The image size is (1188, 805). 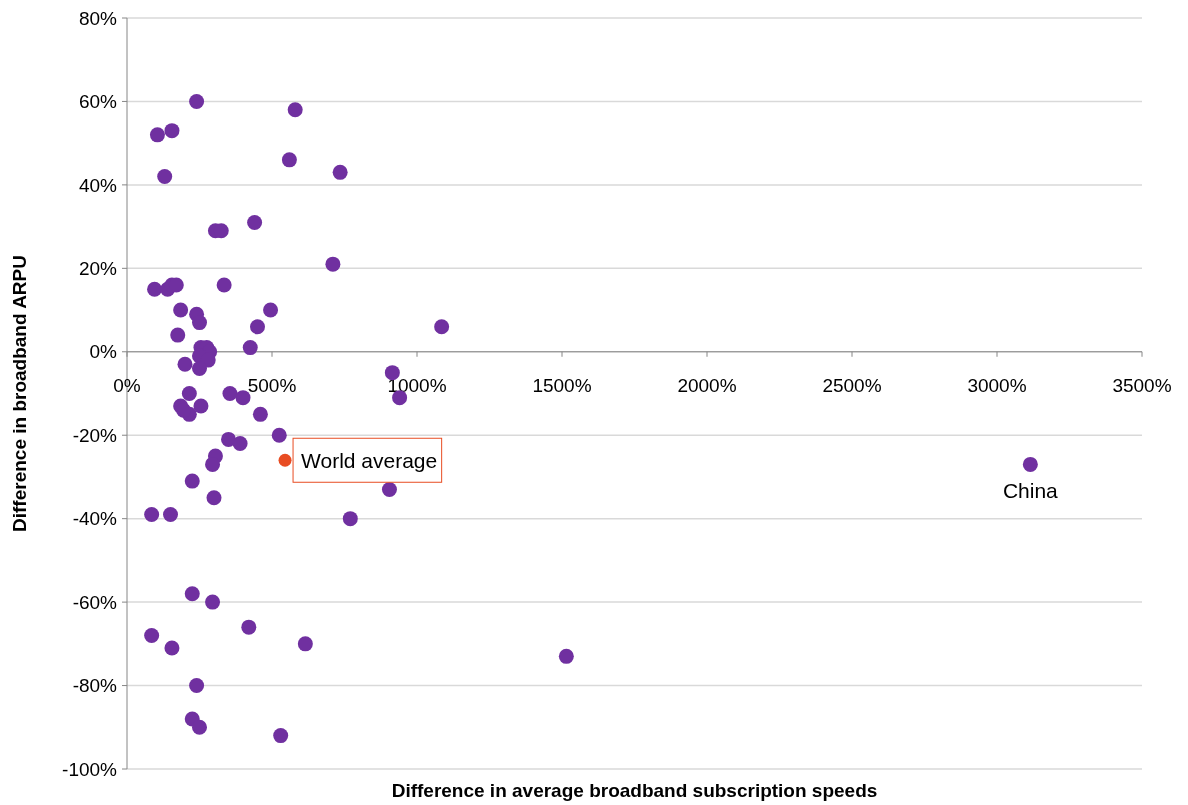 What do you see at coordinates (98, 185) in the screenshot?
I see `y-tick-label: 40%` at bounding box center [98, 185].